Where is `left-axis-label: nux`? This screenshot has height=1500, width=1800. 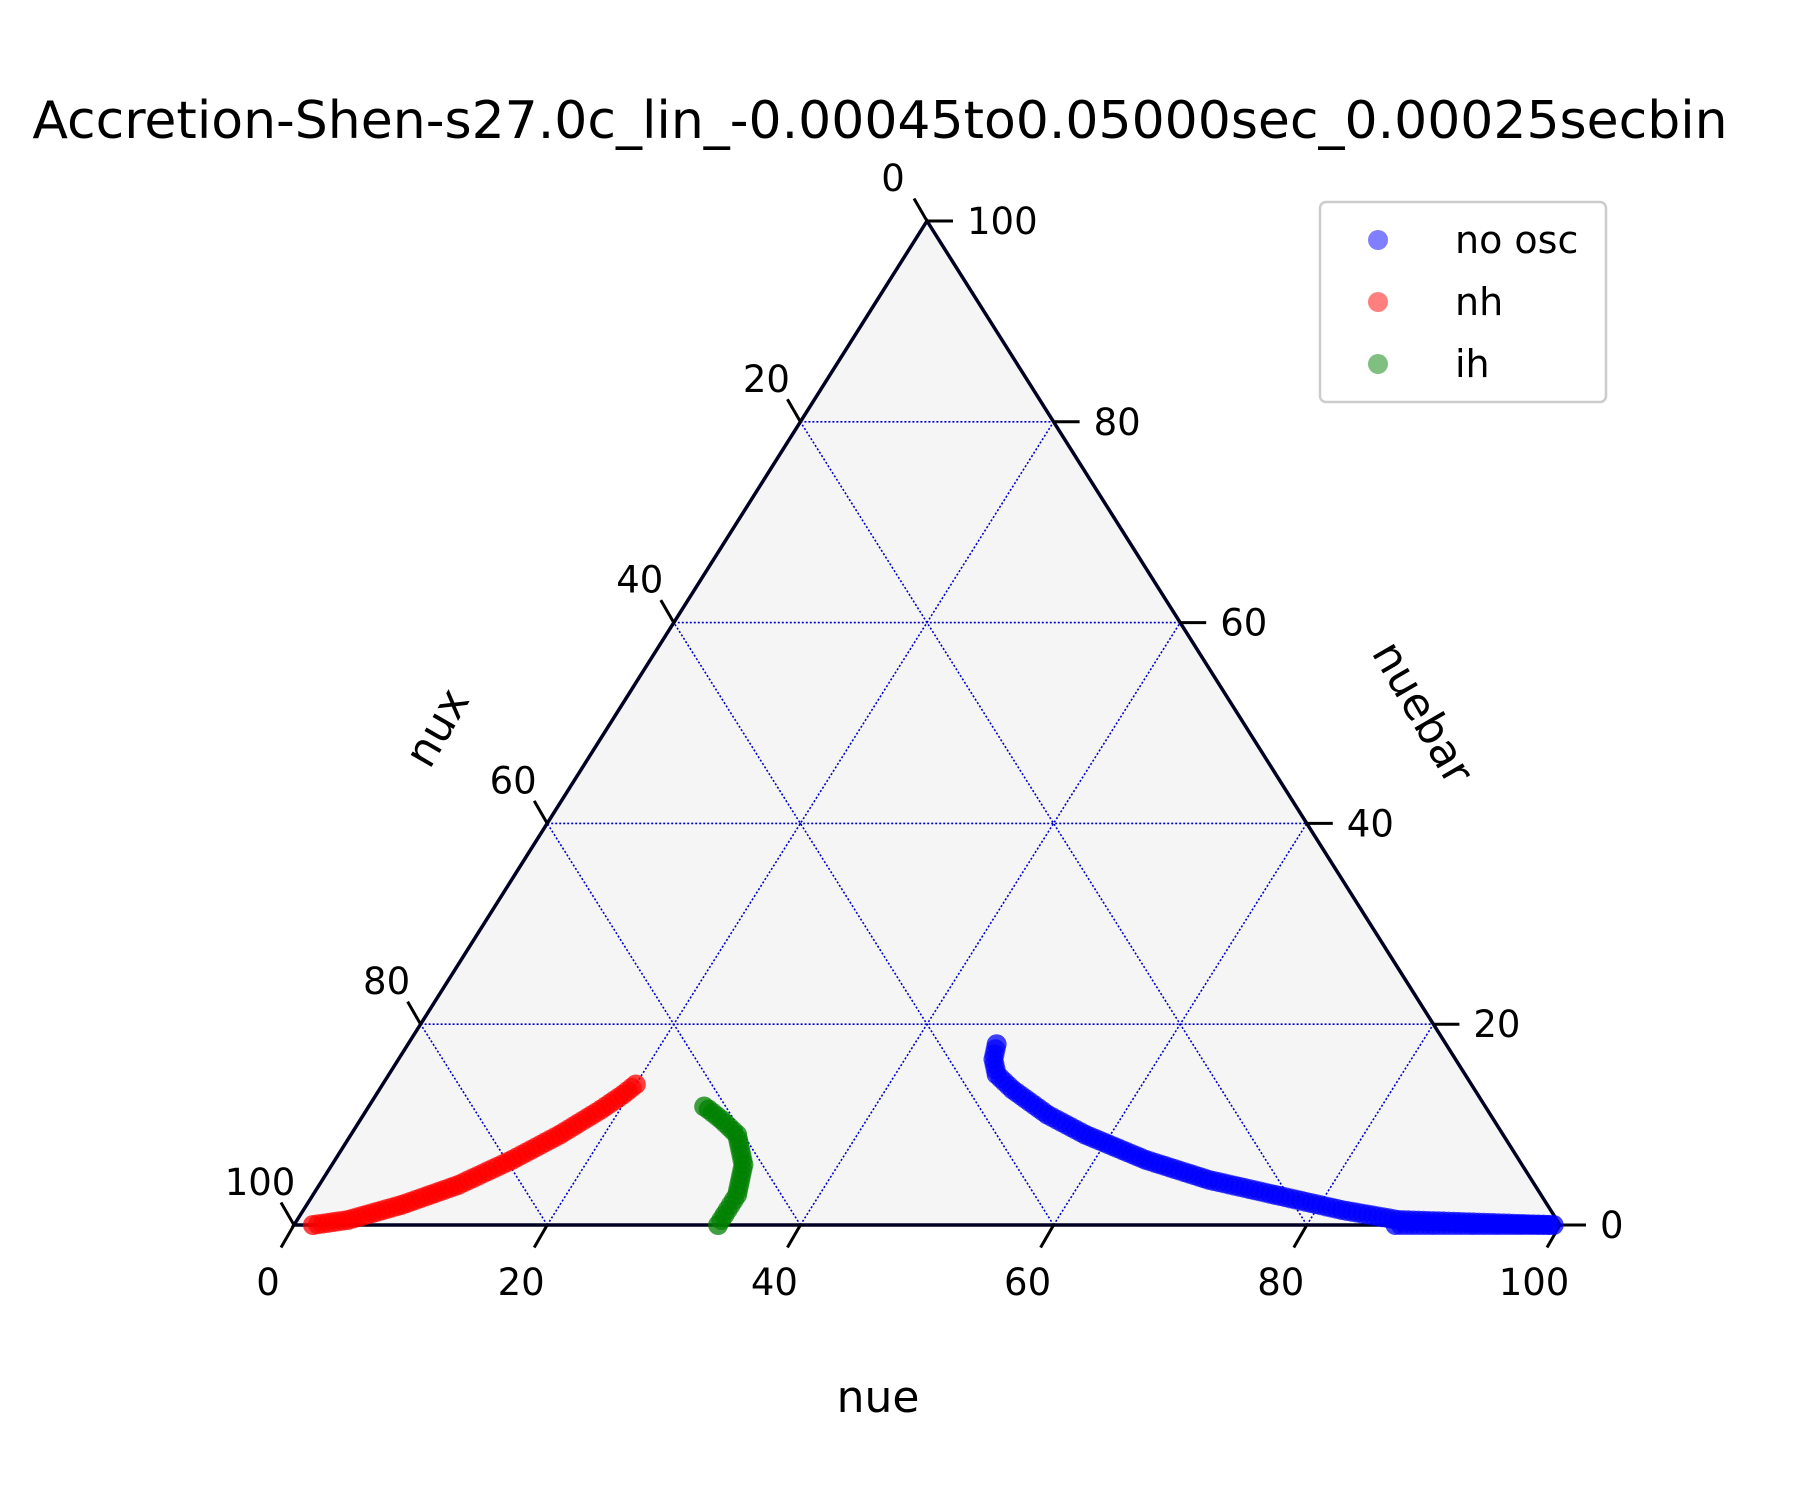 left-axis-label: nux is located at coordinates (437, 728).